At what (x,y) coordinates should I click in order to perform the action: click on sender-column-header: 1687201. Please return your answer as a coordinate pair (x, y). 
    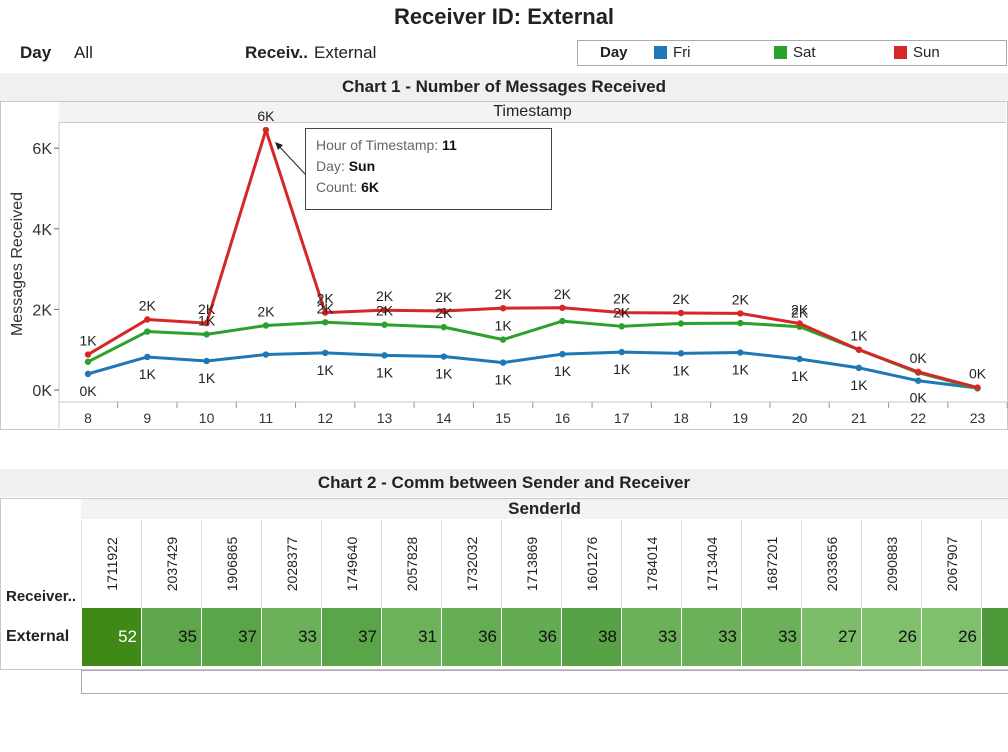
    Looking at the image, I should click on (771, 564).